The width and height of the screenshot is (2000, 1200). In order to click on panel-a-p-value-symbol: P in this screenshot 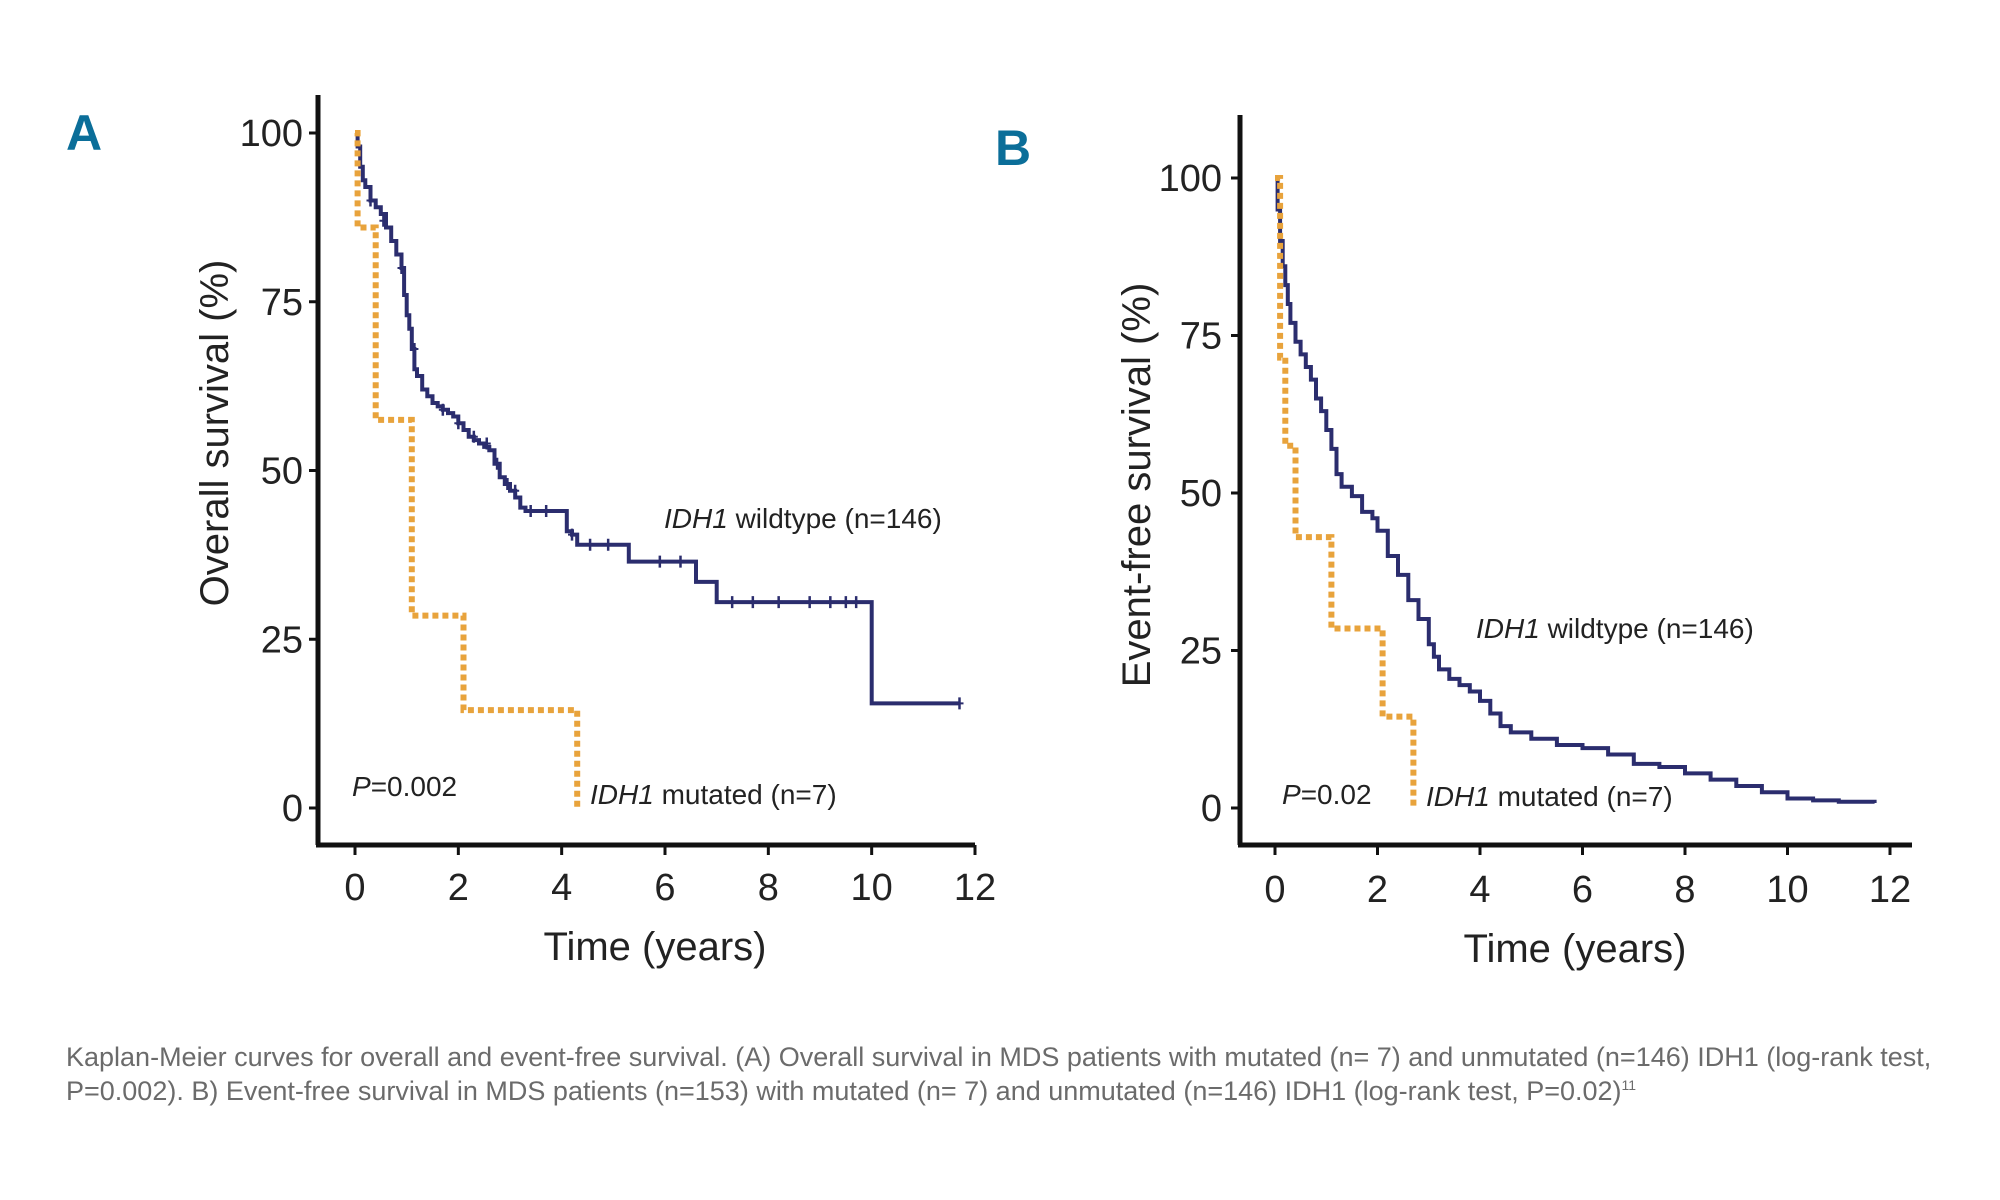, I will do `click(361, 786)`.